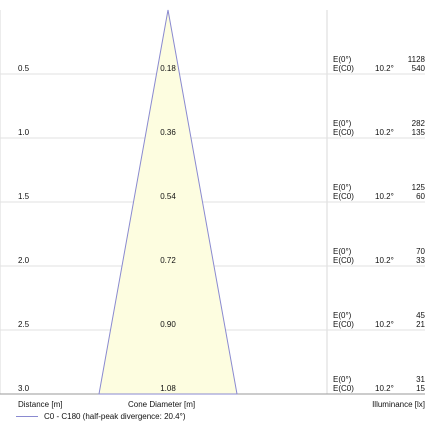 The image size is (425, 433). What do you see at coordinates (162, 404) in the screenshot?
I see `diameter-axis-label: Cone Diameter [m]` at bounding box center [162, 404].